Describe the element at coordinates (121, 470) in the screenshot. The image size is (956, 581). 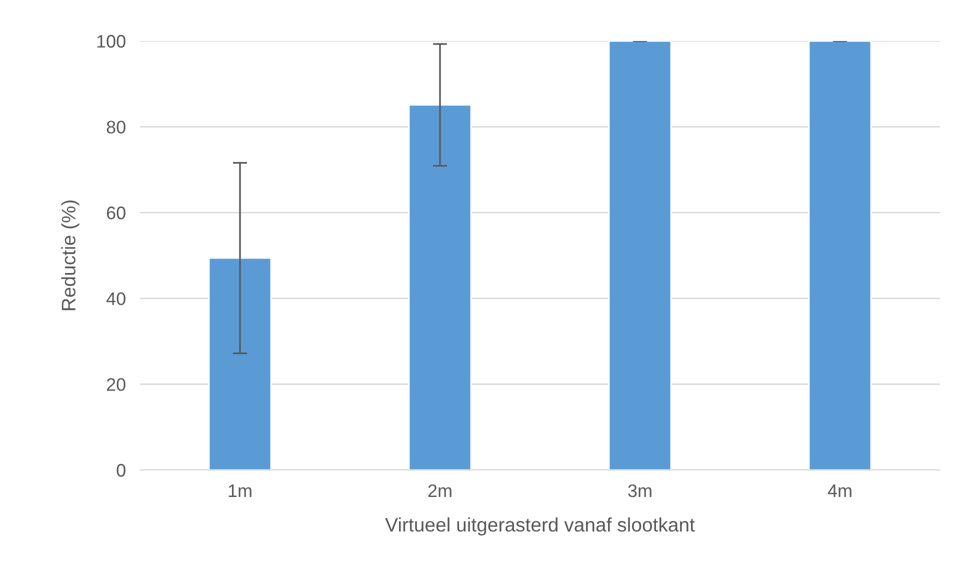
I see `y-tick-label: 0` at that location.